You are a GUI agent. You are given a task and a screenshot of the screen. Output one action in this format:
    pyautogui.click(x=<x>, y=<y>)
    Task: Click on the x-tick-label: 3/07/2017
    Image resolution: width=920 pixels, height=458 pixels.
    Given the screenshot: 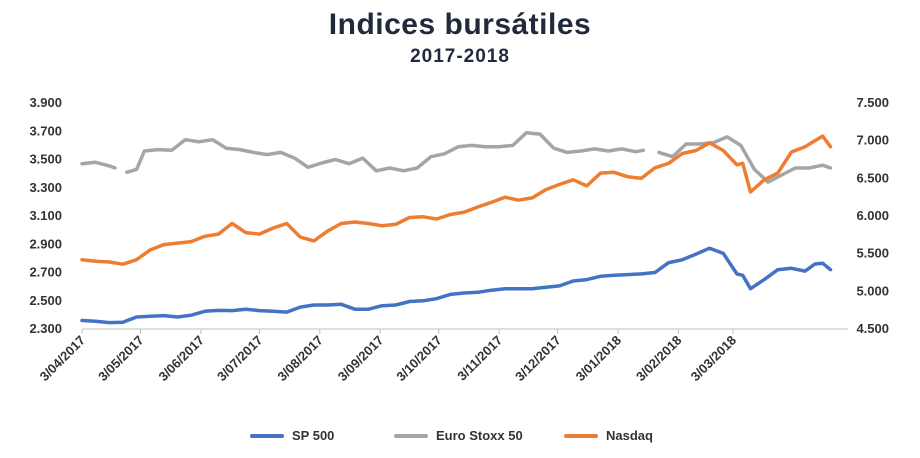 What is the action you would take?
    pyautogui.click(x=240, y=359)
    